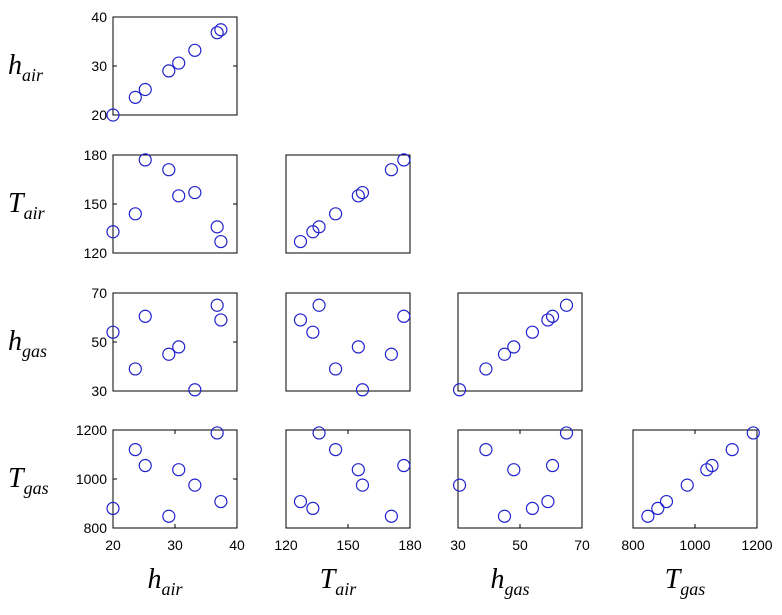 This screenshot has height=615, width=782. Describe the element at coordinates (286, 545) in the screenshot. I see `x-tick-label: 120` at that location.